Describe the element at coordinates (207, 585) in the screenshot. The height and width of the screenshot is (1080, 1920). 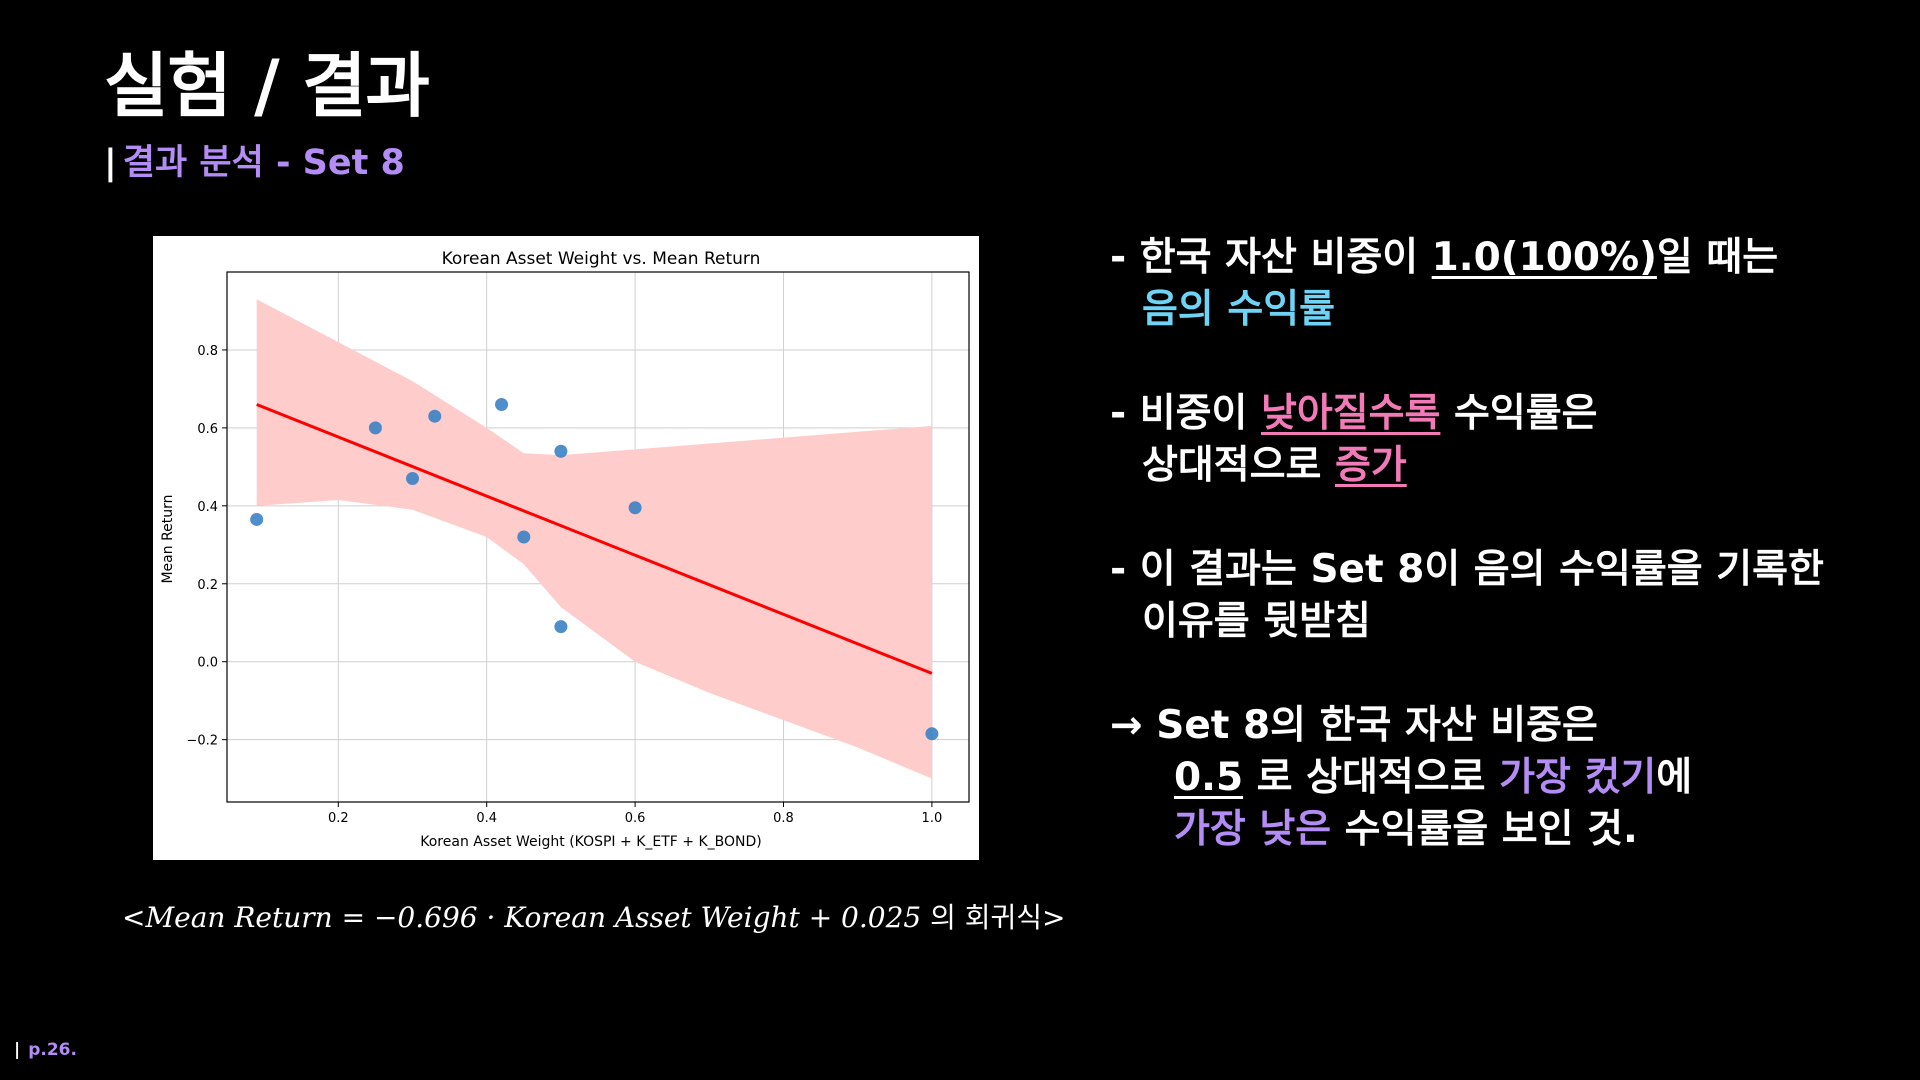
I see `y-tick-label: 0.2` at that location.